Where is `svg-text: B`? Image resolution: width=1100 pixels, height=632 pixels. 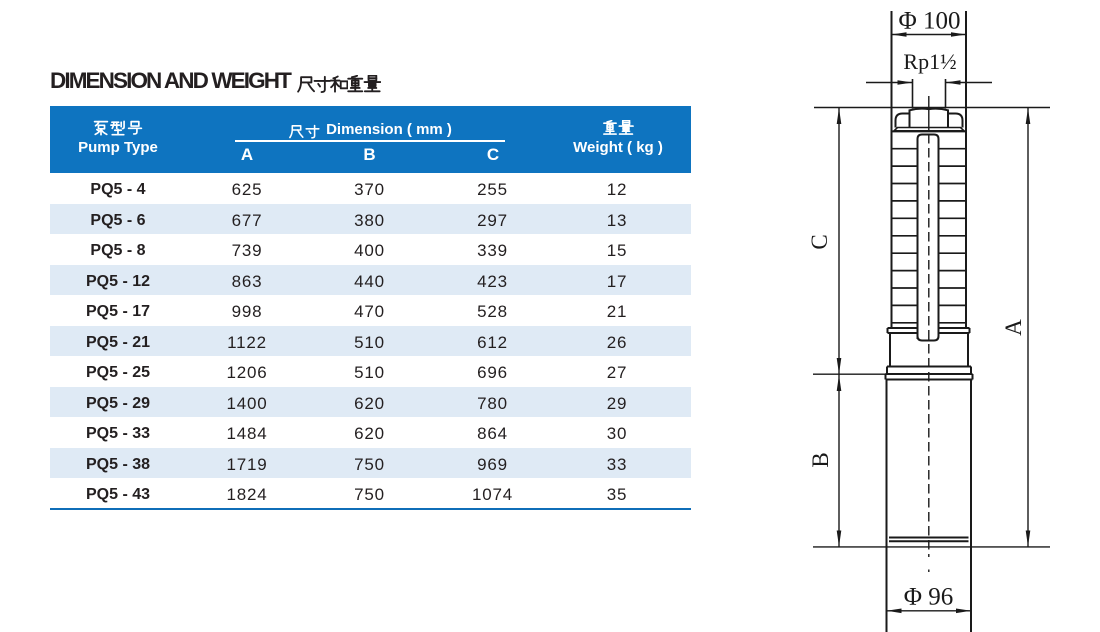 svg-text: B is located at coordinates (820, 459).